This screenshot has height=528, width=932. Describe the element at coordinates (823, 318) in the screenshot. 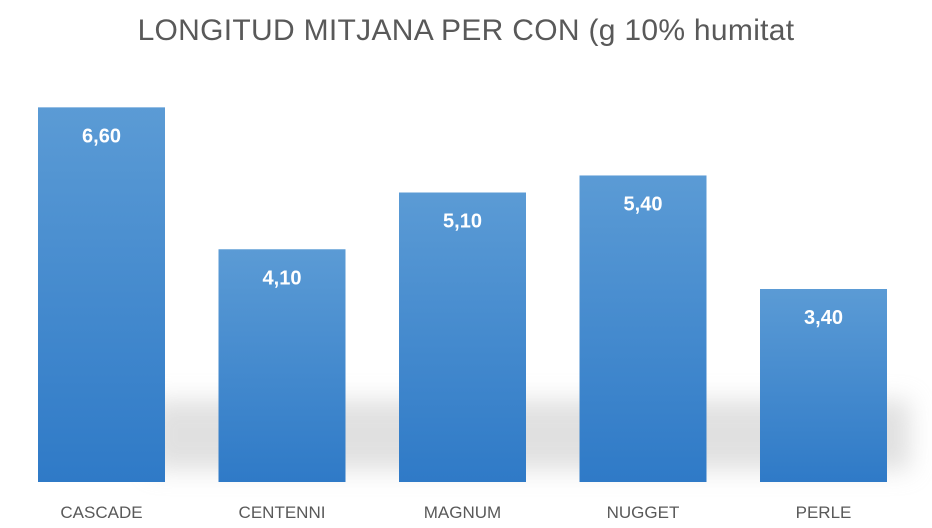

I see `data-label-perle: 3,40` at that location.